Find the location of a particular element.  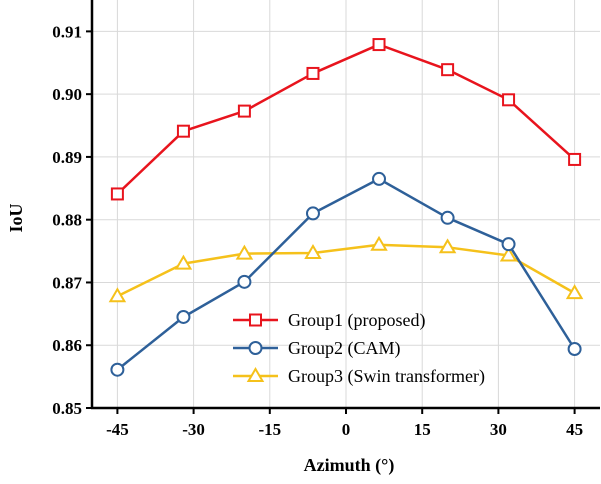

legend-label: Group3 (Swin transformer) is located at coordinates (386, 376).